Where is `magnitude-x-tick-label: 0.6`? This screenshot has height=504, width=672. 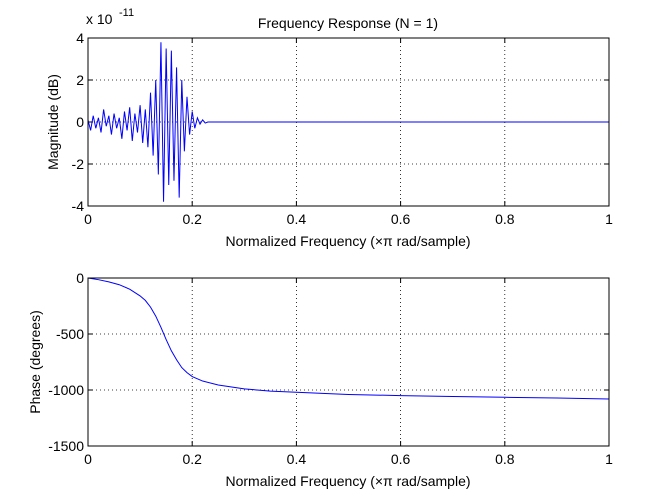 magnitude-x-tick-label: 0.6 is located at coordinates (401, 219).